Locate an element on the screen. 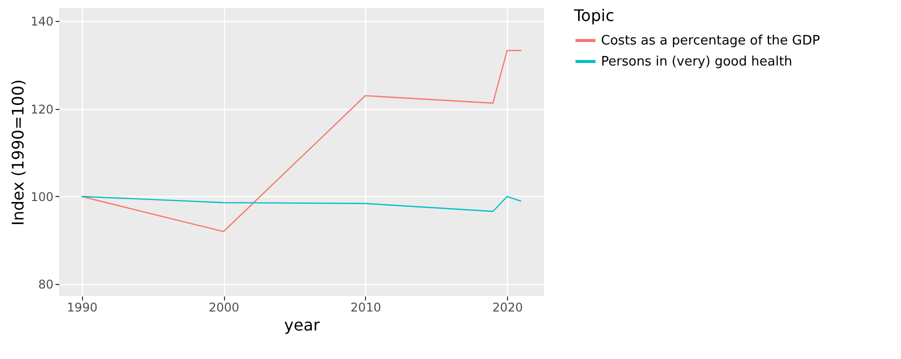 The height and width of the screenshot is (359, 901). legend-label: Persons in (very) good health is located at coordinates (696, 62).